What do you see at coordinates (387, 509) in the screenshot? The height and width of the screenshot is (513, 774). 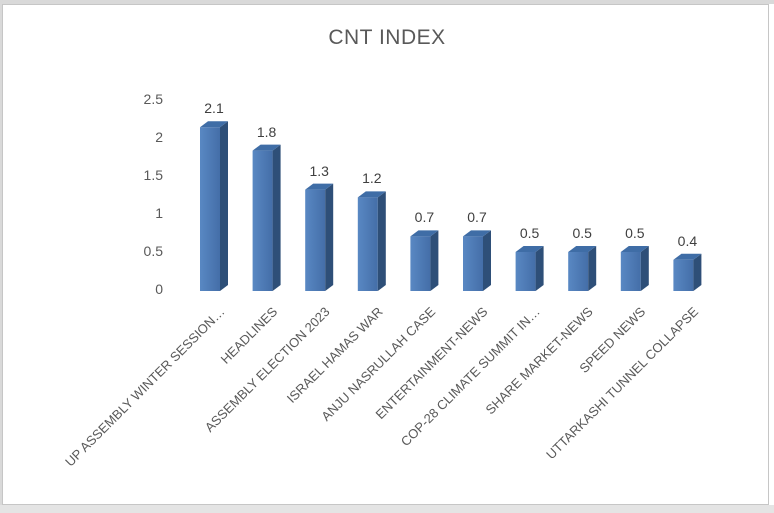 I see `page-edge-bottom` at bounding box center [387, 509].